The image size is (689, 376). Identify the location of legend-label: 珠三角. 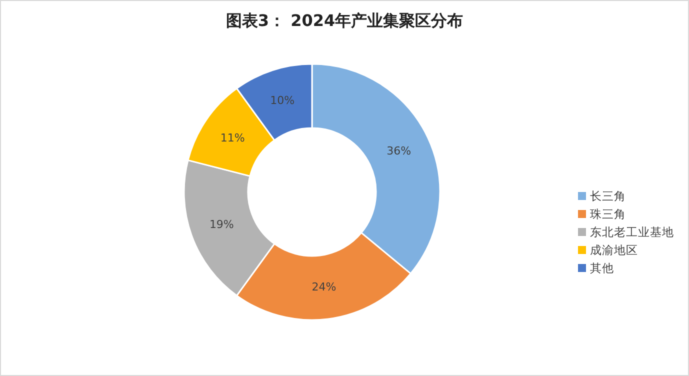
(608, 214).